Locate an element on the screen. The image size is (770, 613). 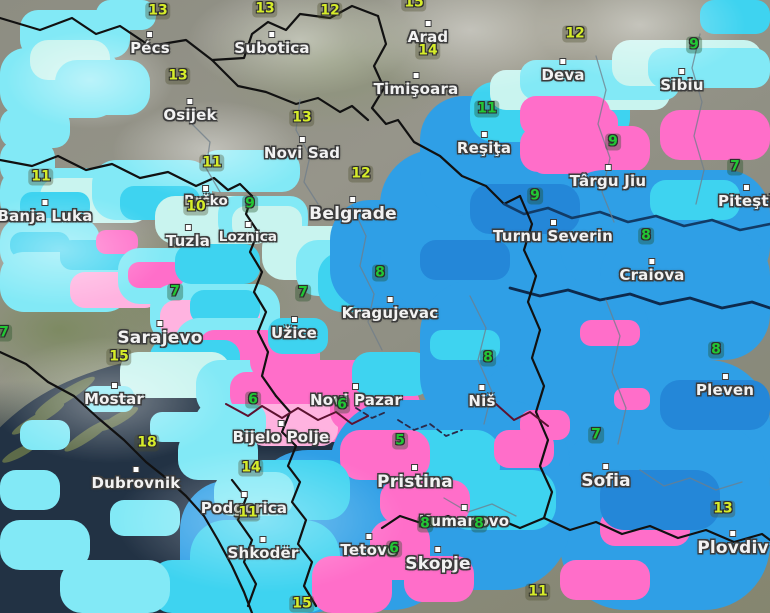
city-marker: Tuzla is located at coordinates (188, 237).